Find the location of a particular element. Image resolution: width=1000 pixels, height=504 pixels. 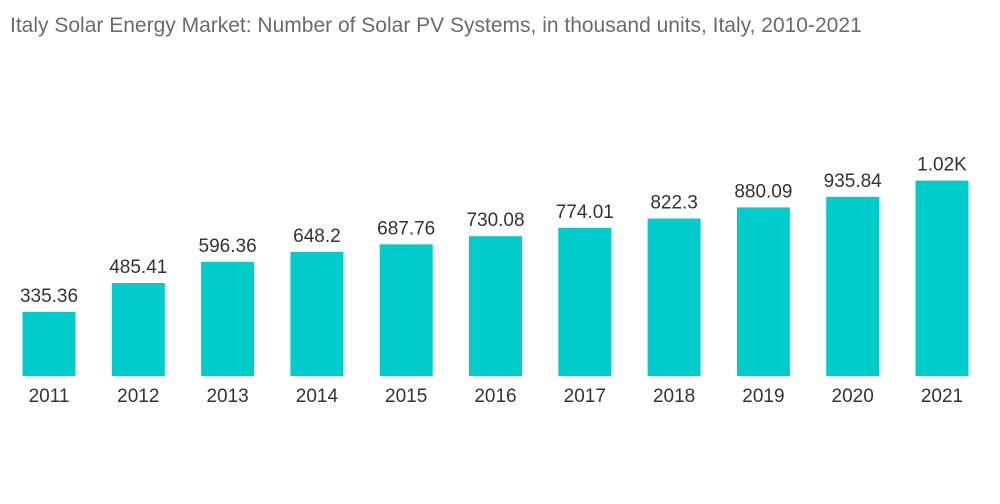

x-tick-label-2017: 2017 is located at coordinates (585, 396).